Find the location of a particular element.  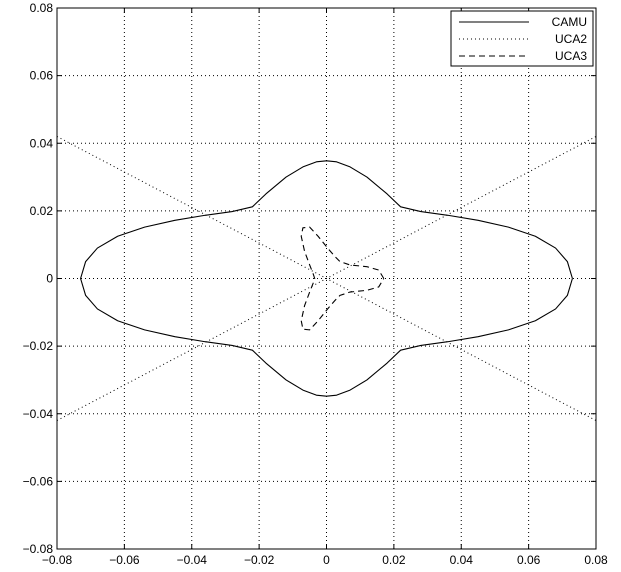

legend-label-uca2: UCA2 is located at coordinates (571, 39).